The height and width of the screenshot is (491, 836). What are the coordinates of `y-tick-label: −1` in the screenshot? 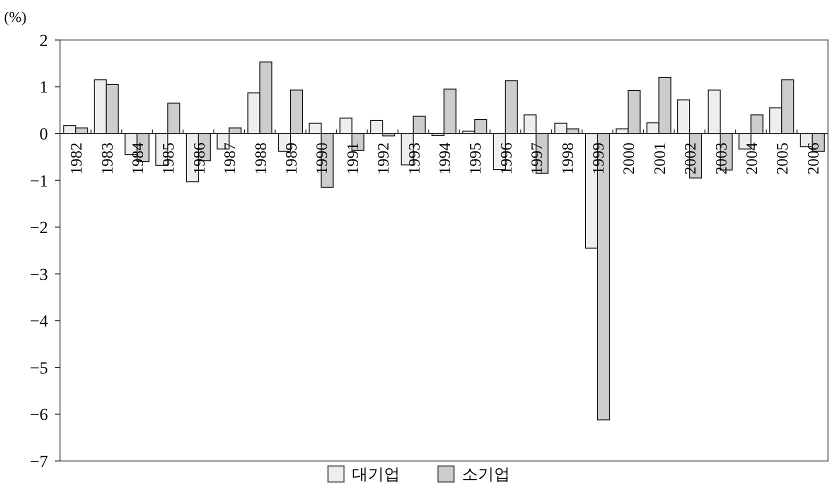 It's located at (39, 180).